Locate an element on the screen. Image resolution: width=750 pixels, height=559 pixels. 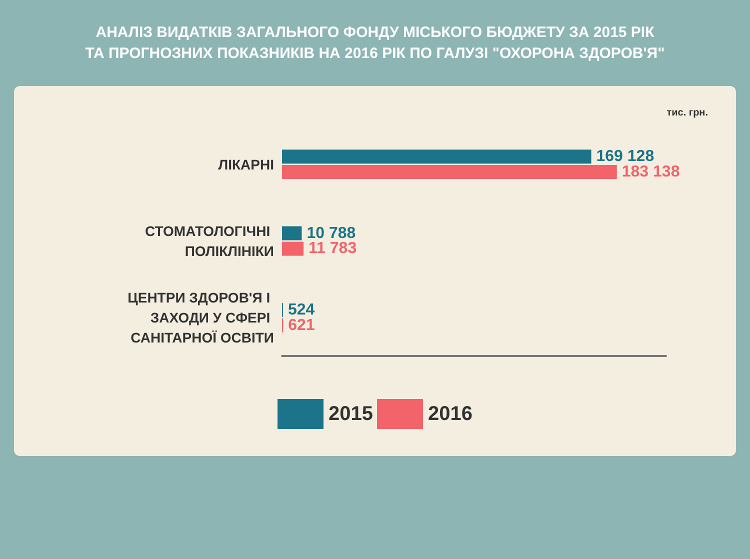
data-label: 524 is located at coordinates (301, 309).